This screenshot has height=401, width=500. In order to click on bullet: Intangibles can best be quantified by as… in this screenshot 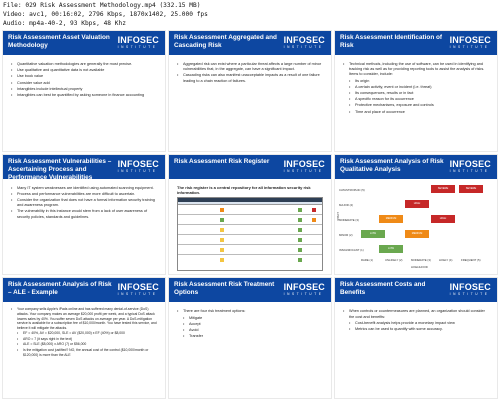, I will do `click(85, 95)`.